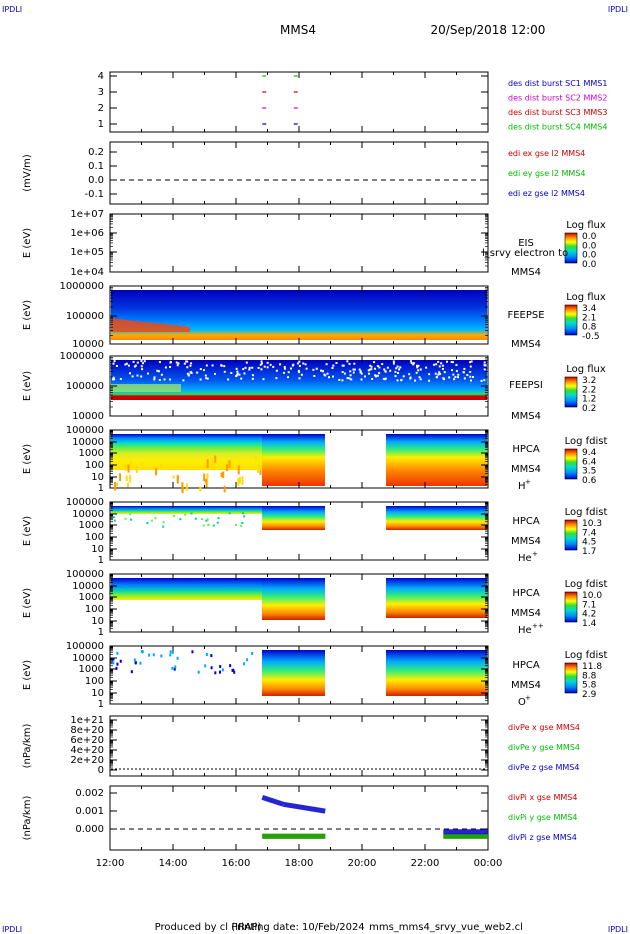 The image size is (630, 934). What do you see at coordinates (591, 337) in the screenshot?
I see `feepse-colorbar-tick: -0.5` at bounding box center [591, 337].